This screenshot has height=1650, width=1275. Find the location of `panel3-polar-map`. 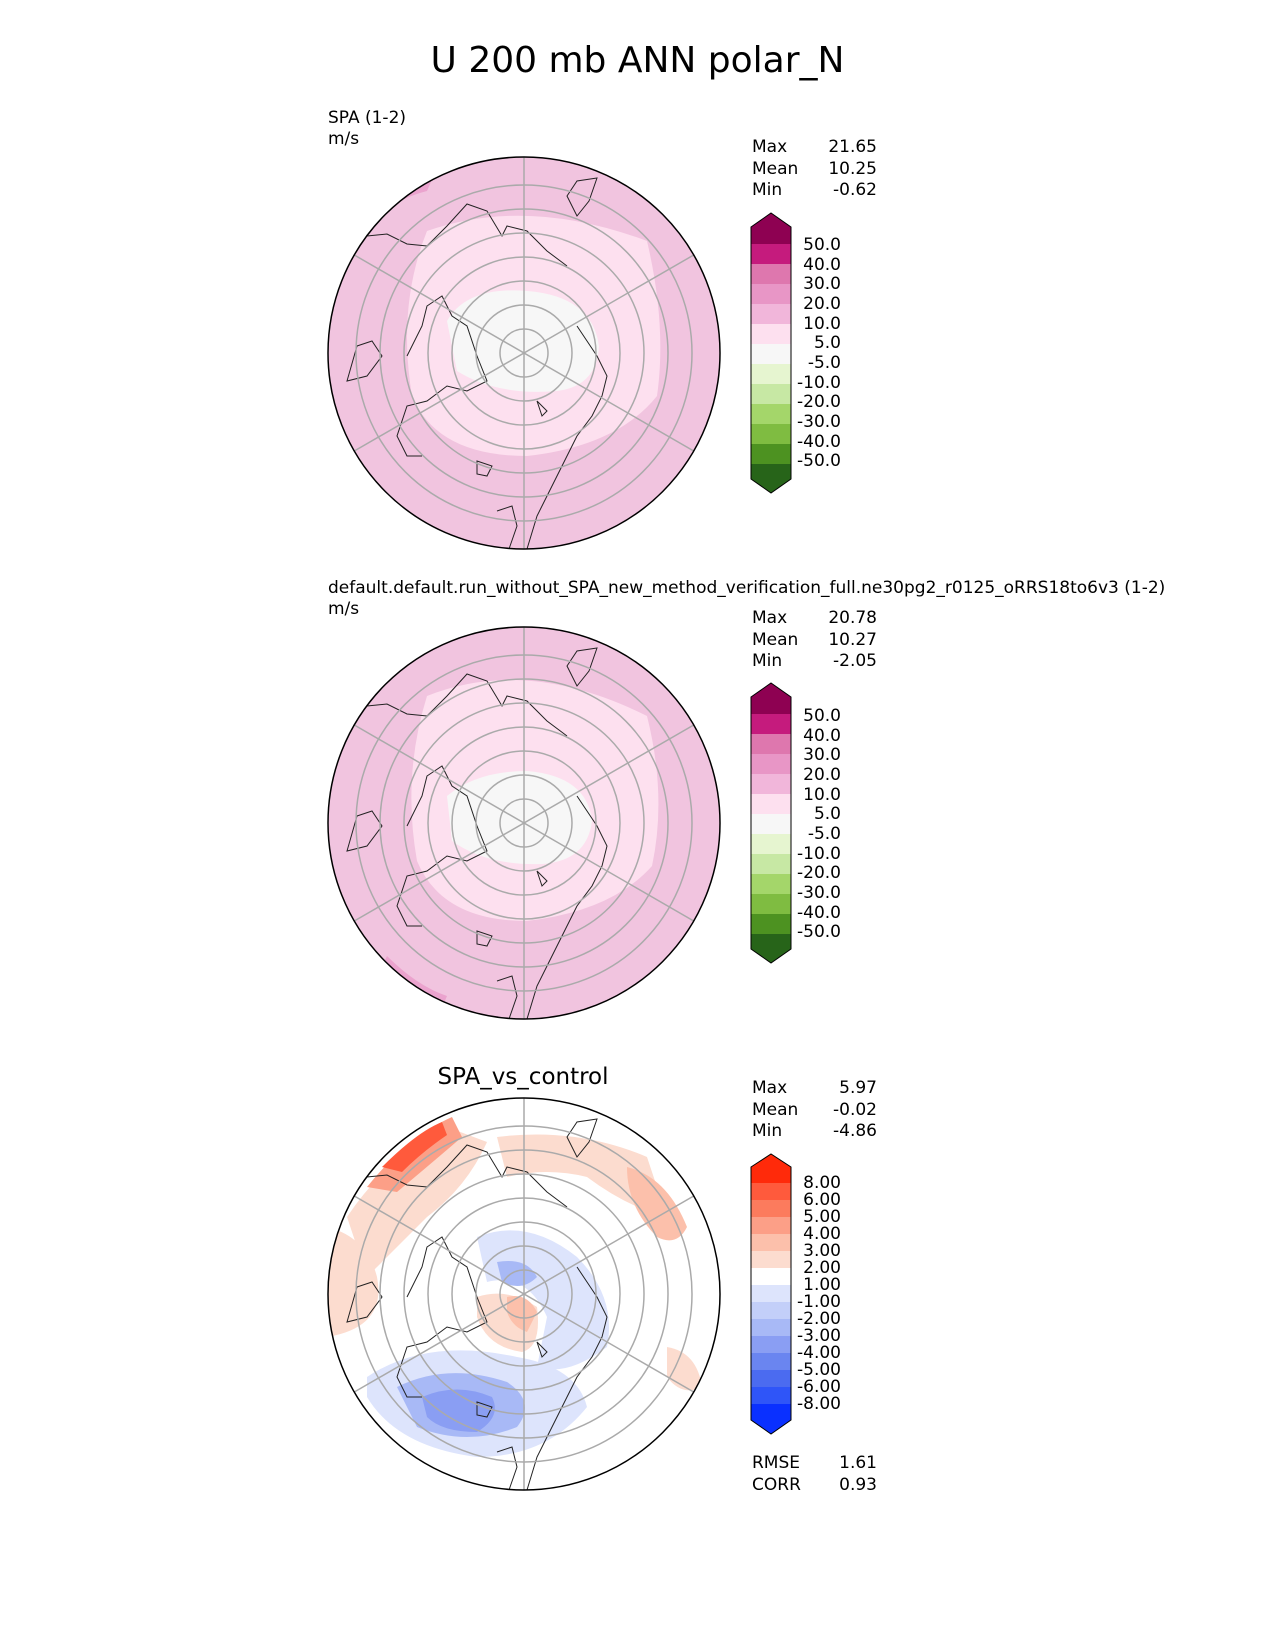

panel3-polar-map is located at coordinates (524, 1294).